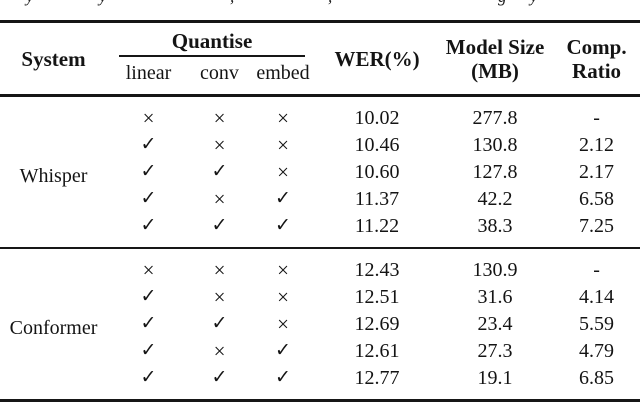 The image size is (640, 408). I want to click on table-row: ✓ × × 12.51 31.6 4.14, so click(320, 297).